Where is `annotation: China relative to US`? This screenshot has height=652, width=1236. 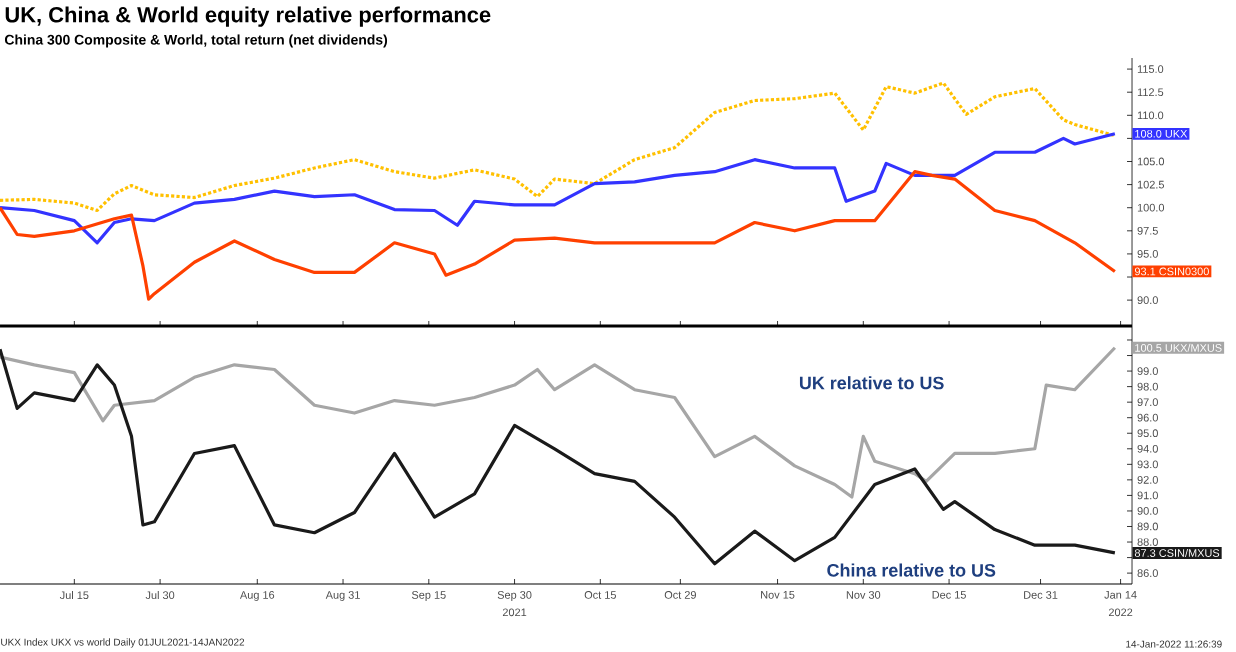 annotation: China relative to US is located at coordinates (911, 570).